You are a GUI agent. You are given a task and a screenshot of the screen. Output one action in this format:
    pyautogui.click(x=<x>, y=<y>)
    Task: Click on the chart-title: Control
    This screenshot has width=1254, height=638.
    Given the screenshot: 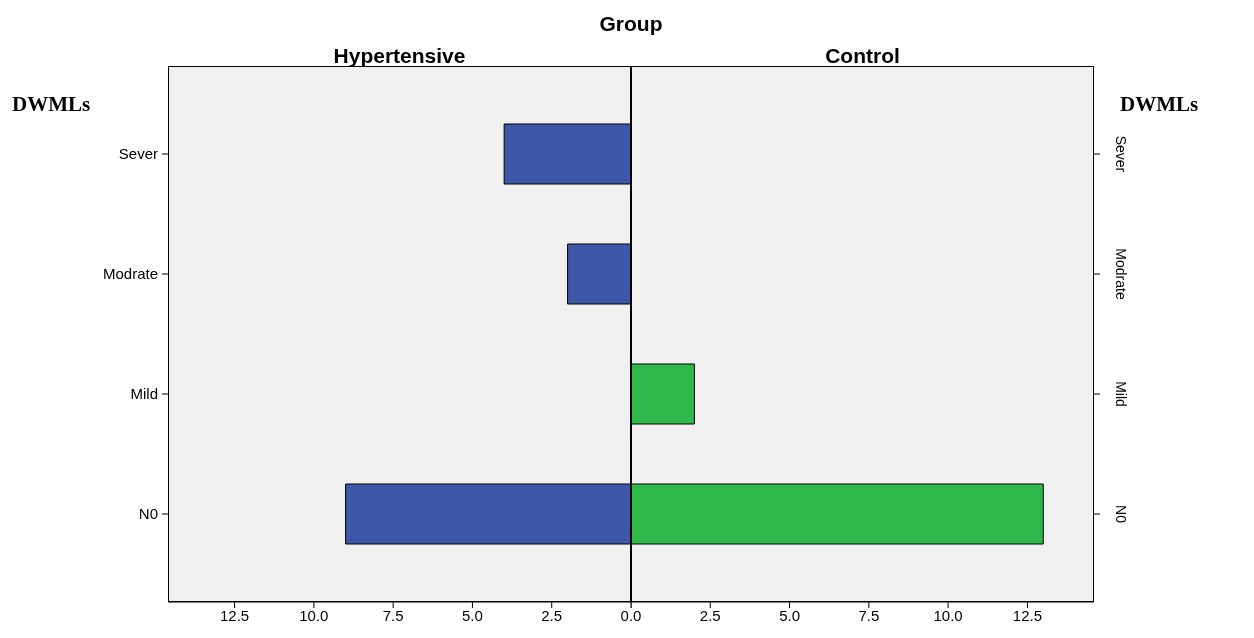 What is the action you would take?
    pyautogui.click(x=862, y=56)
    